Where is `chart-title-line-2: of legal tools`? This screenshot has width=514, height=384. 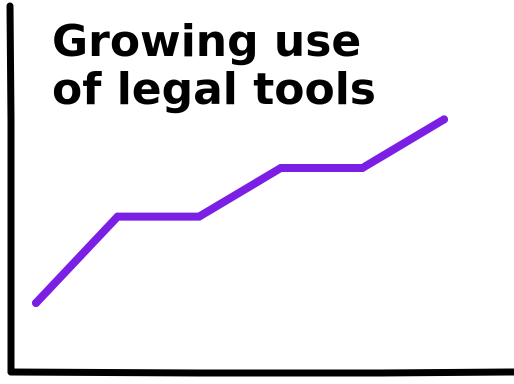 chart-title-line-2: of legal tools is located at coordinates (214, 89).